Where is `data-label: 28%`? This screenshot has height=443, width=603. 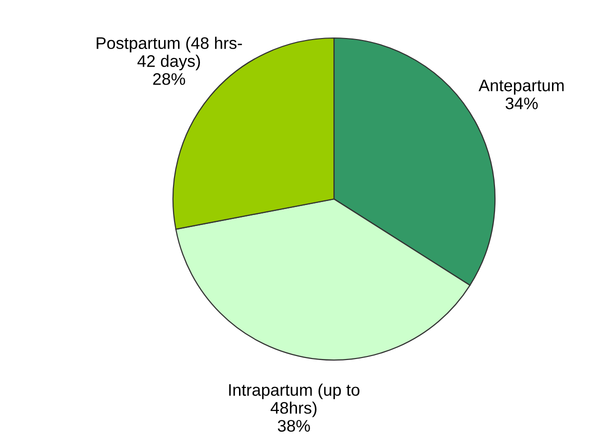 data-label: 28% is located at coordinates (169, 79).